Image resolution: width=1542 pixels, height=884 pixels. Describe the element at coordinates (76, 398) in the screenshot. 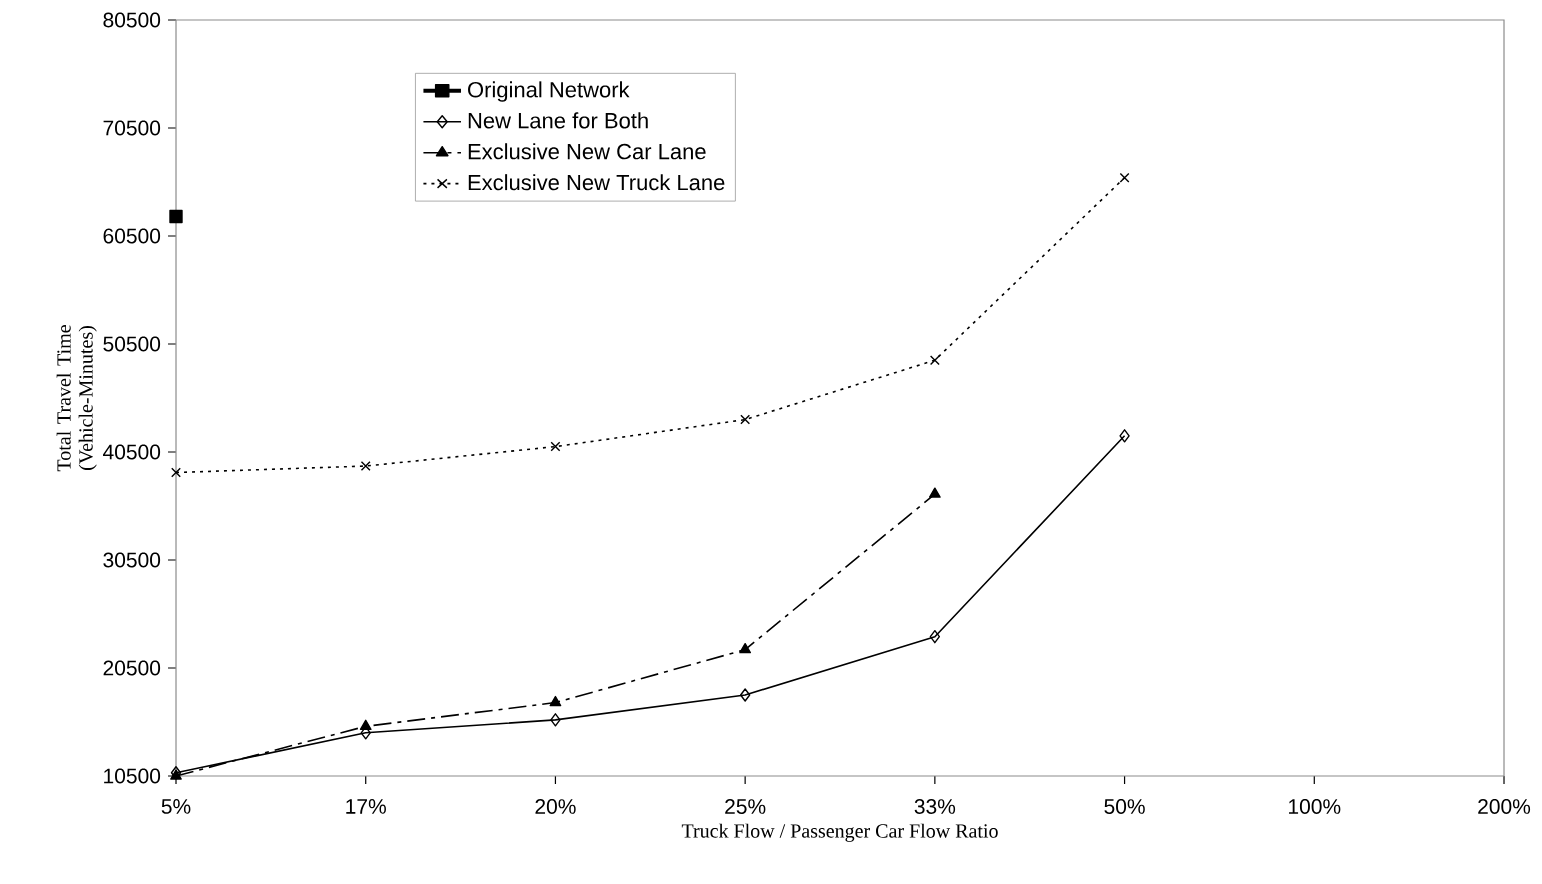

I see `y-axis-title: Total Travel Time (Vehicle-Minutes)` at that location.